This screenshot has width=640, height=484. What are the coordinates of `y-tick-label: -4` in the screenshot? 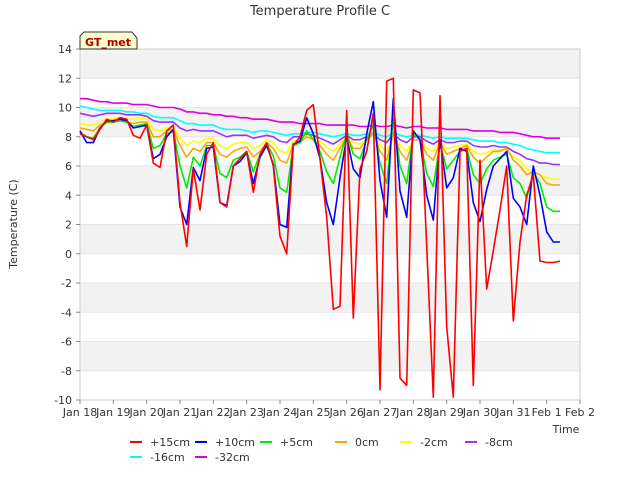 It's located at (66, 312).